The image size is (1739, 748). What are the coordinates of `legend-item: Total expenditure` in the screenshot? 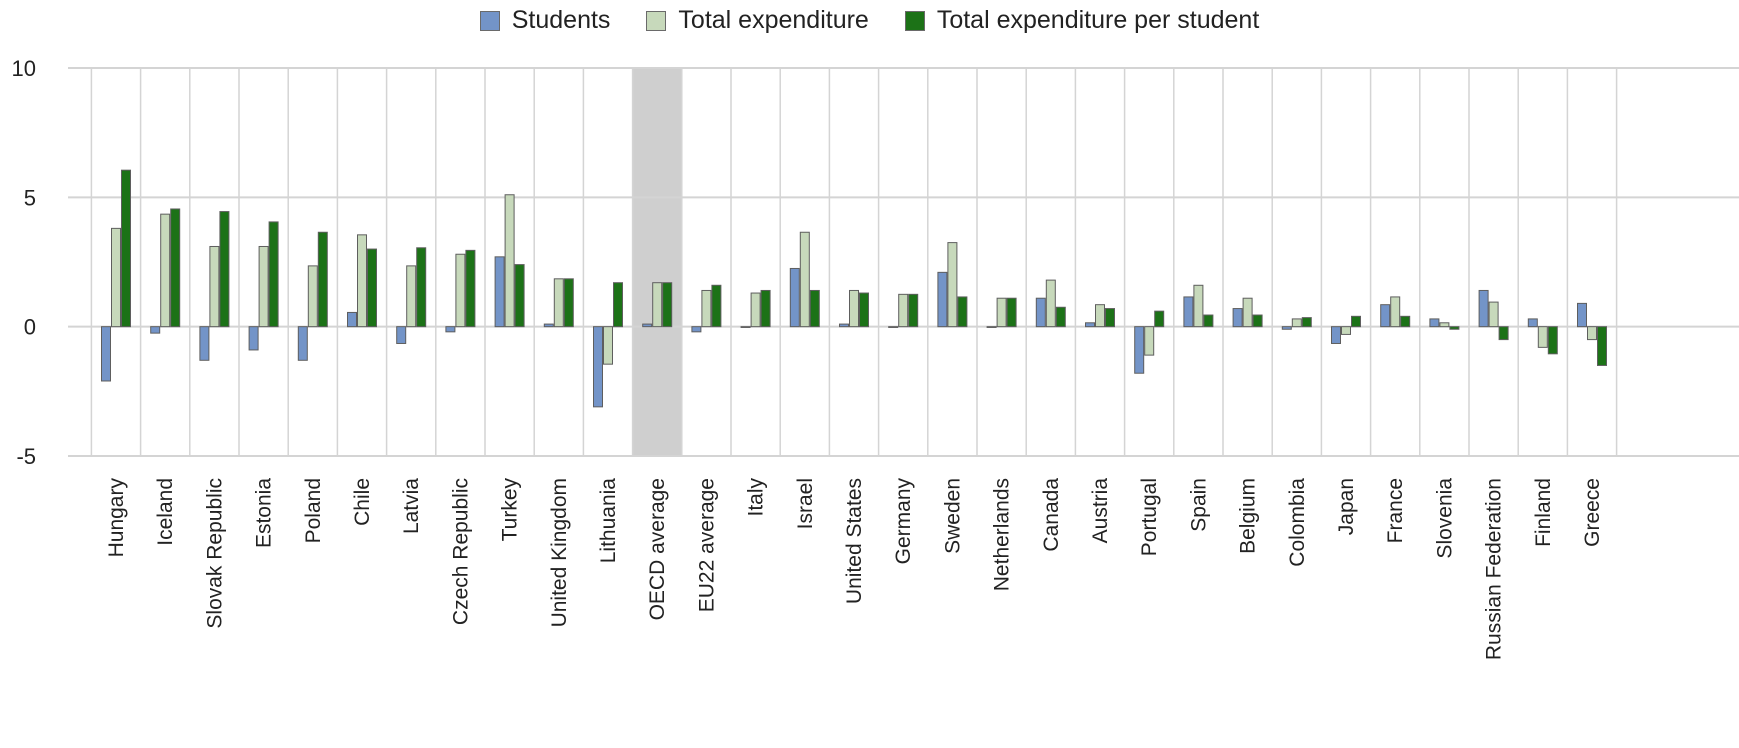 It's located at (757, 20).